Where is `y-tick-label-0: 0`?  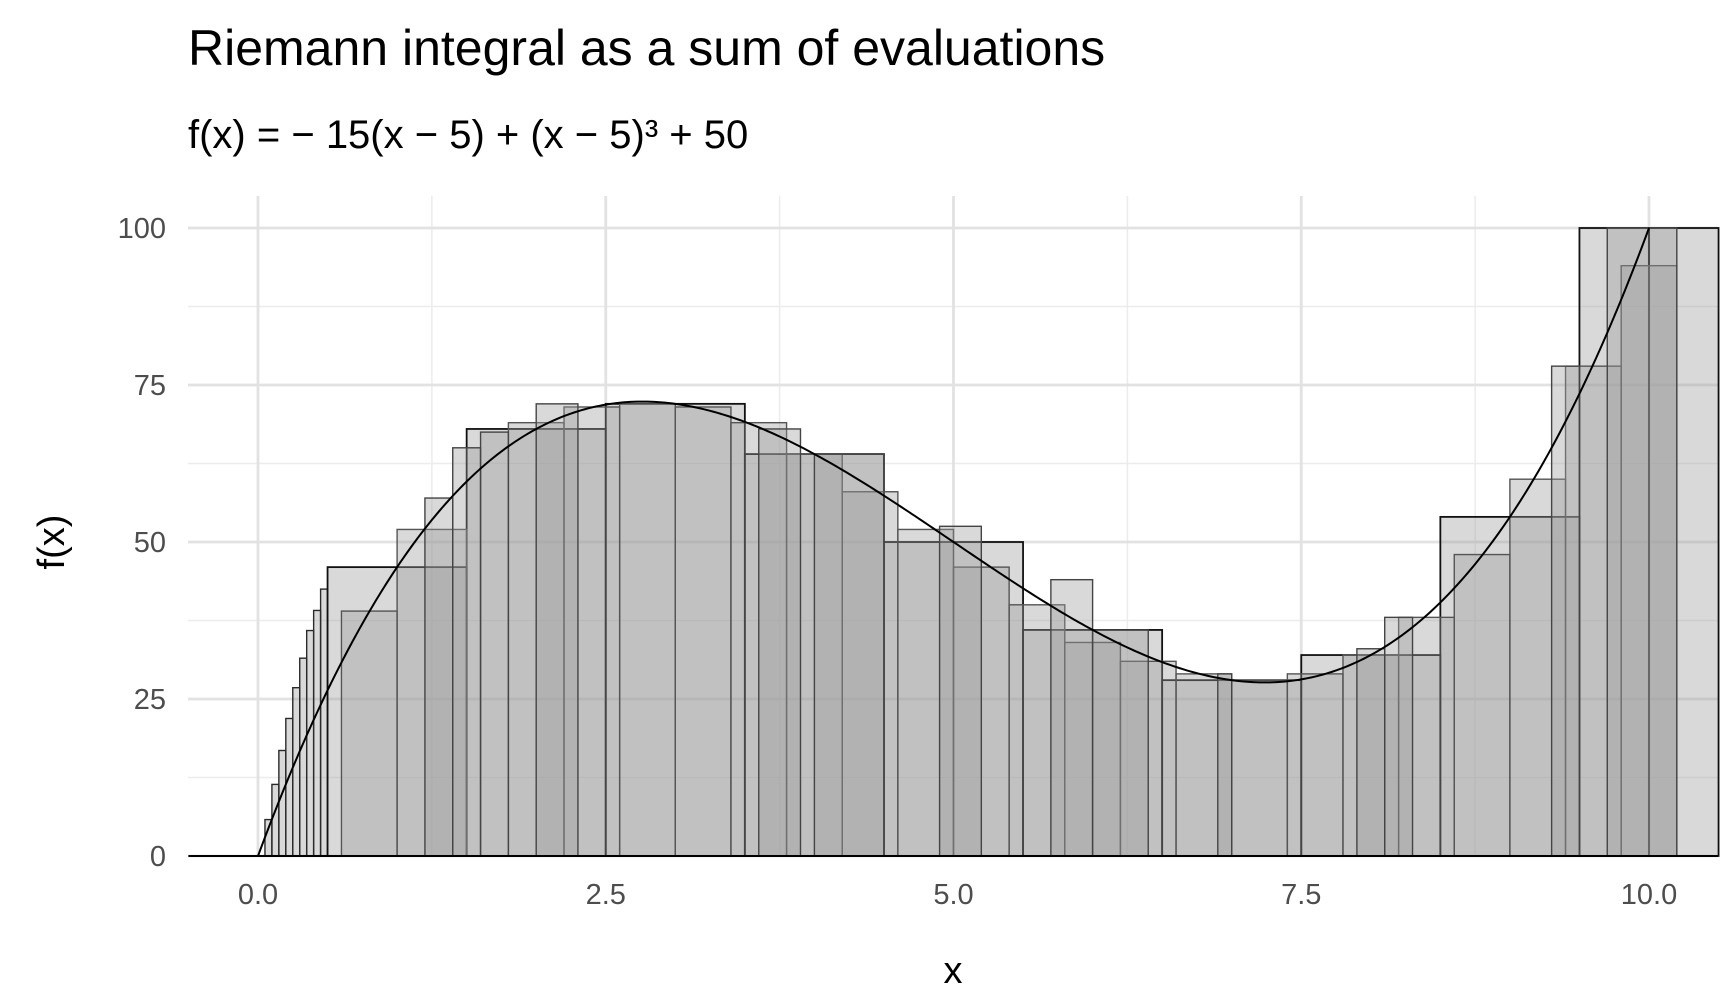 y-tick-label-0: 0 is located at coordinates (158, 857).